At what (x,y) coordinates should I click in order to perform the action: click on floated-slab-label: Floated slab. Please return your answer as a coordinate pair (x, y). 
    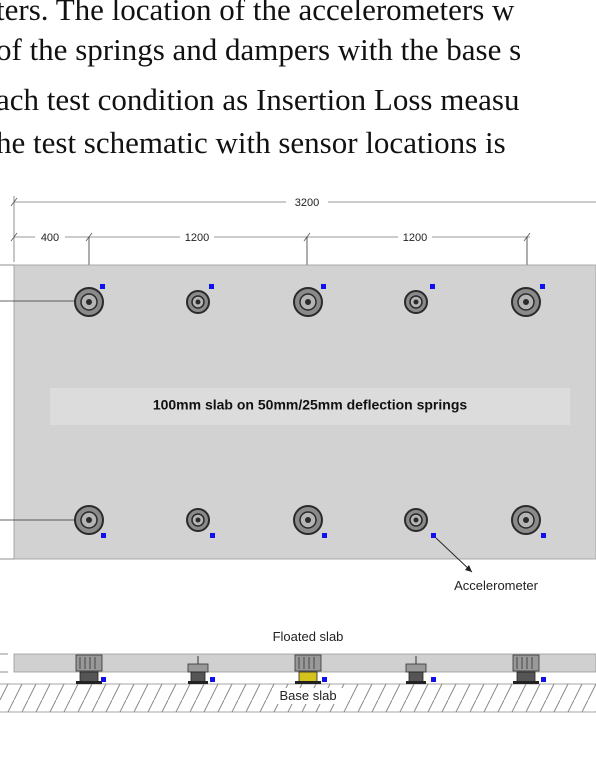
    Looking at the image, I should click on (308, 636).